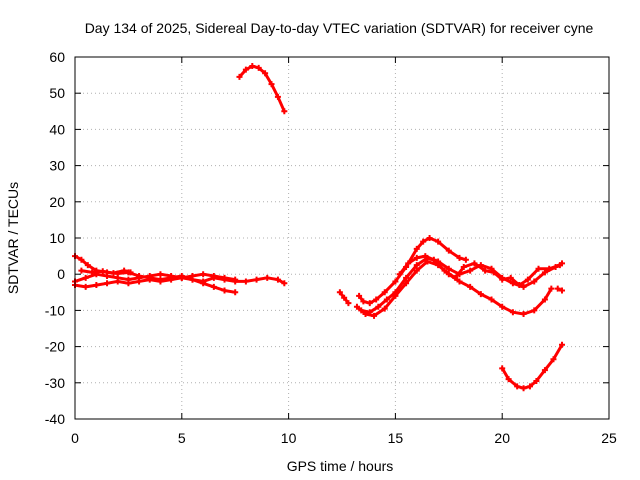 Image resolution: width=640 pixels, height=480 pixels. Describe the element at coordinates (57, 129) in the screenshot. I see `y-tick-label: 40` at that location.